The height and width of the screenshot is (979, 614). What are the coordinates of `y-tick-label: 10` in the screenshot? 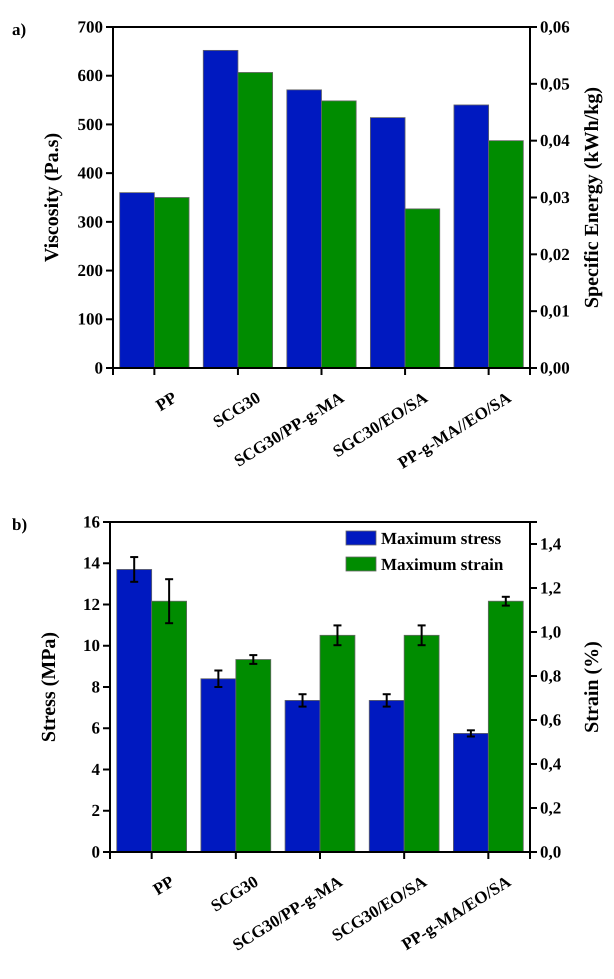 It's located at (91, 646).